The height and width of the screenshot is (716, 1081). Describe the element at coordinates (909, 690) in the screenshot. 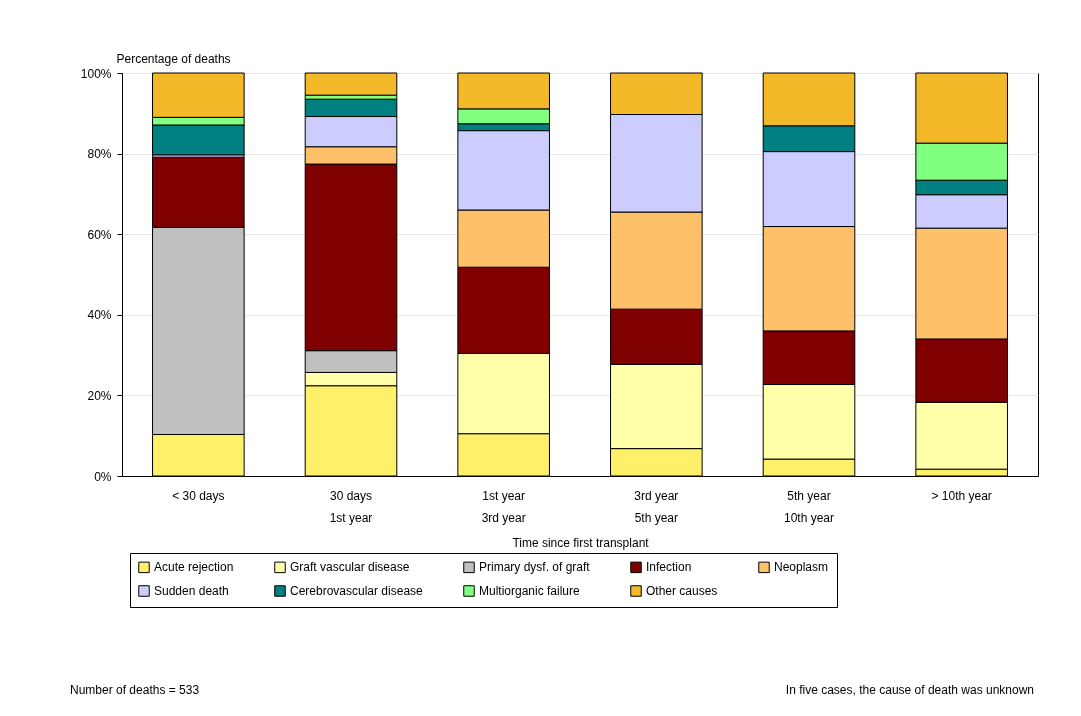

I see `text: In five cases, the cause of death was unknown` at that location.